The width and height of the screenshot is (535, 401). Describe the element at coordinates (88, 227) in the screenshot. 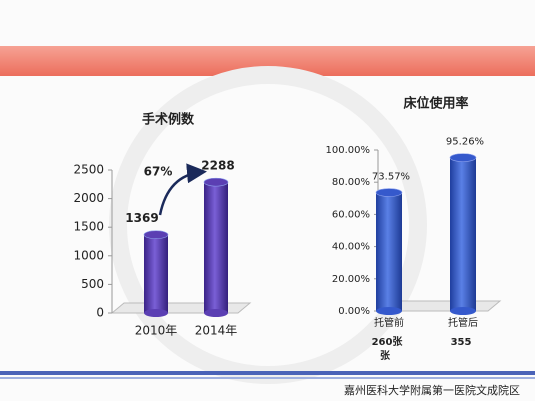

I see `y-tick-label: 1500` at that location.